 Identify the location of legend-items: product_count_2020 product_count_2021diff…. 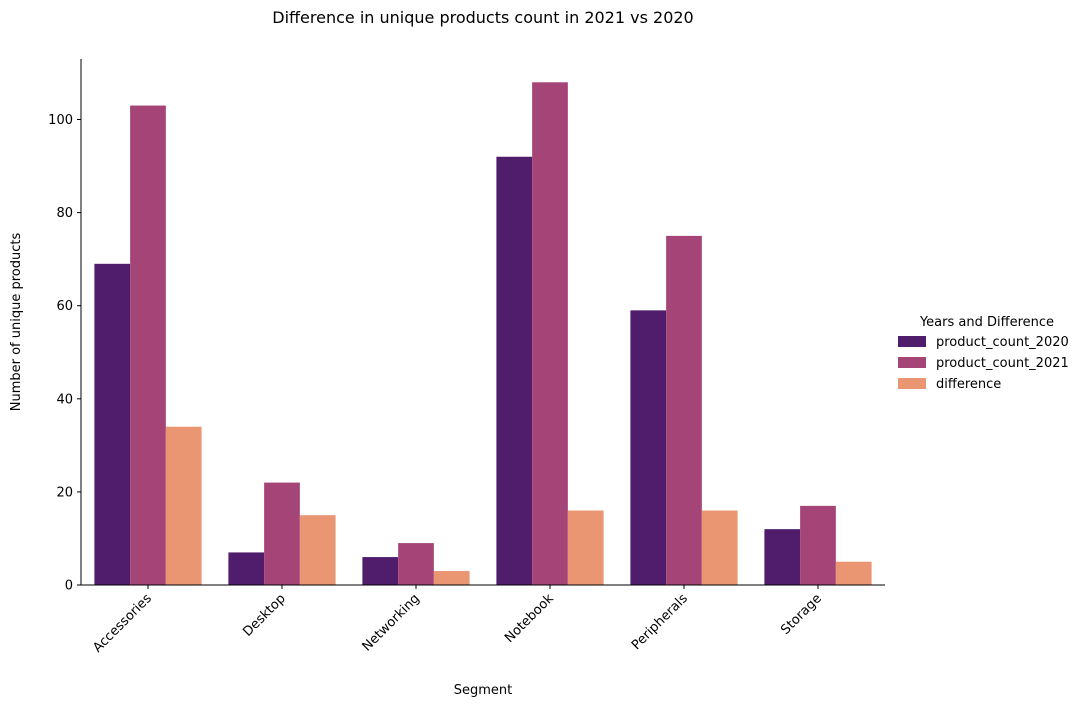
(983, 363).